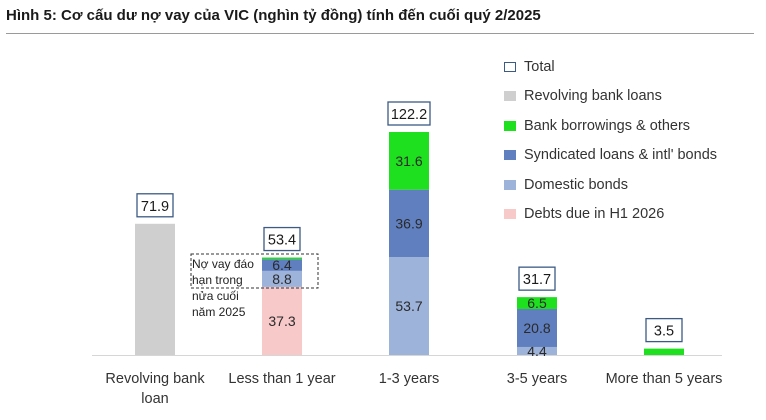 The image size is (766, 420). I want to click on total-label: 31.7, so click(537, 280).